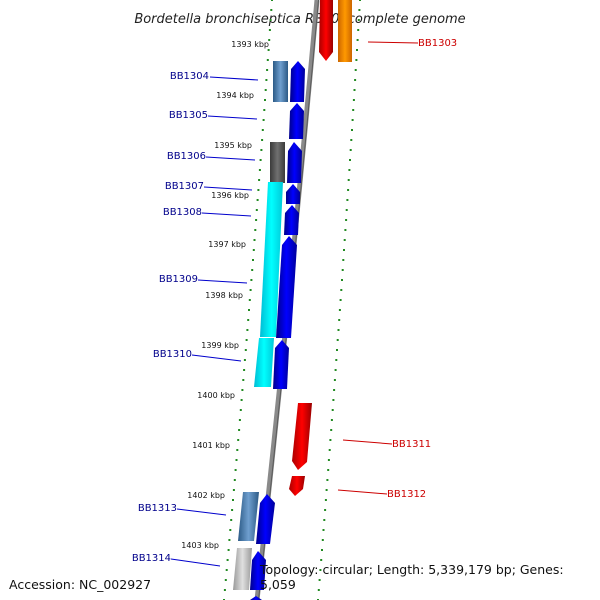 The image size is (600, 600). Describe the element at coordinates (172, 354) in the screenshot. I see `gene-label: BB1310` at that location.